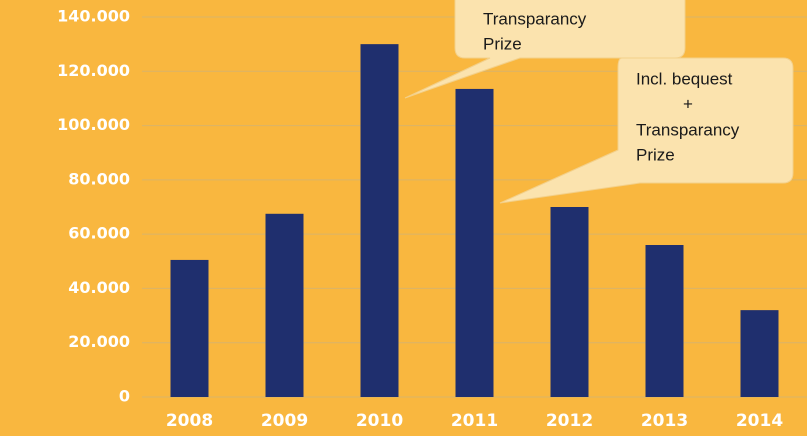 The height and width of the screenshot is (436, 807). Describe the element at coordinates (93, 16) in the screenshot. I see `y-tick-label: 140.000` at that location.